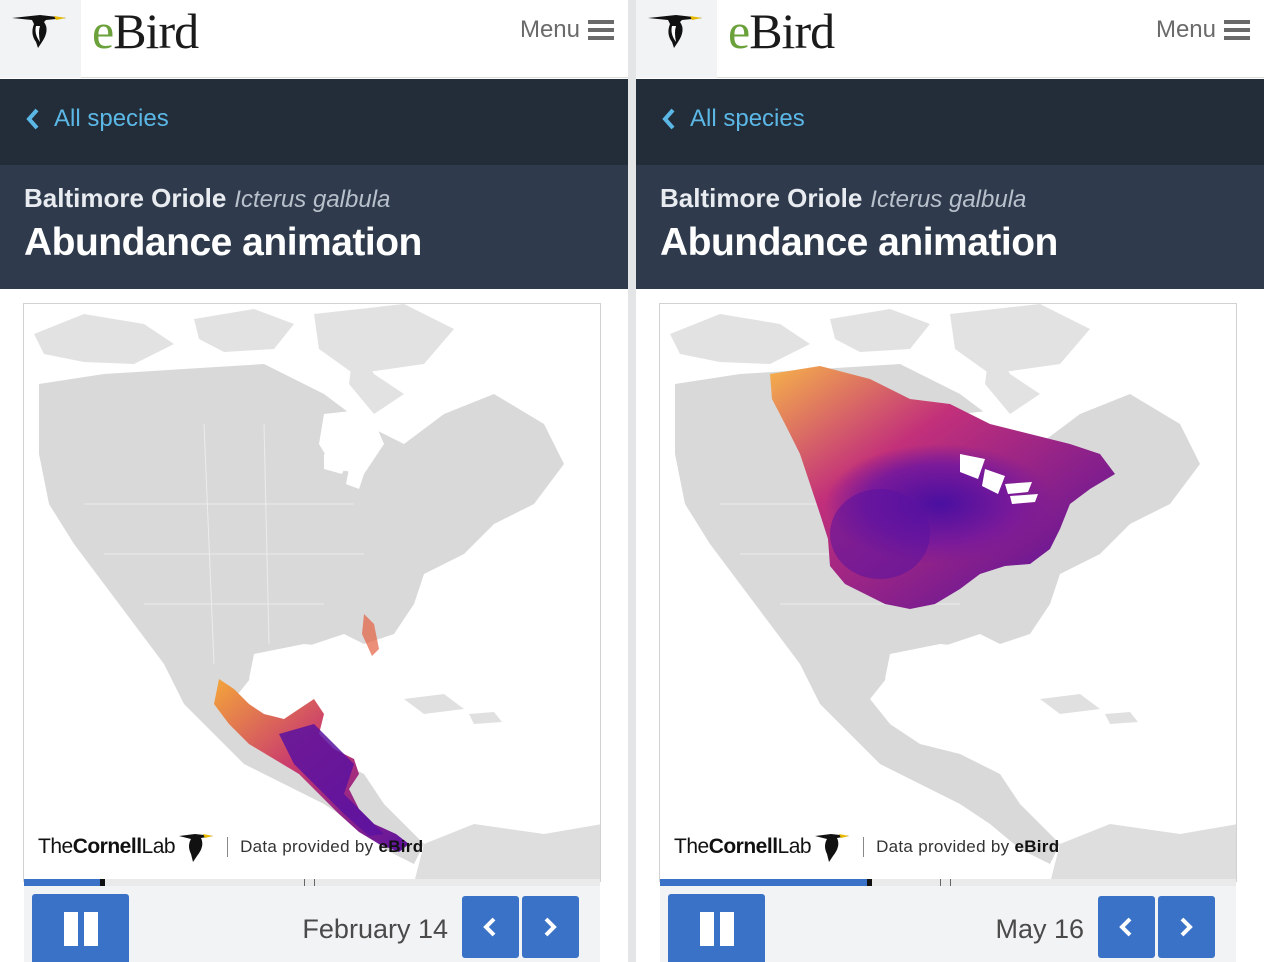 The height and width of the screenshot is (962, 1264). What do you see at coordinates (375, 929) in the screenshot?
I see `current-date: February 14` at bounding box center [375, 929].